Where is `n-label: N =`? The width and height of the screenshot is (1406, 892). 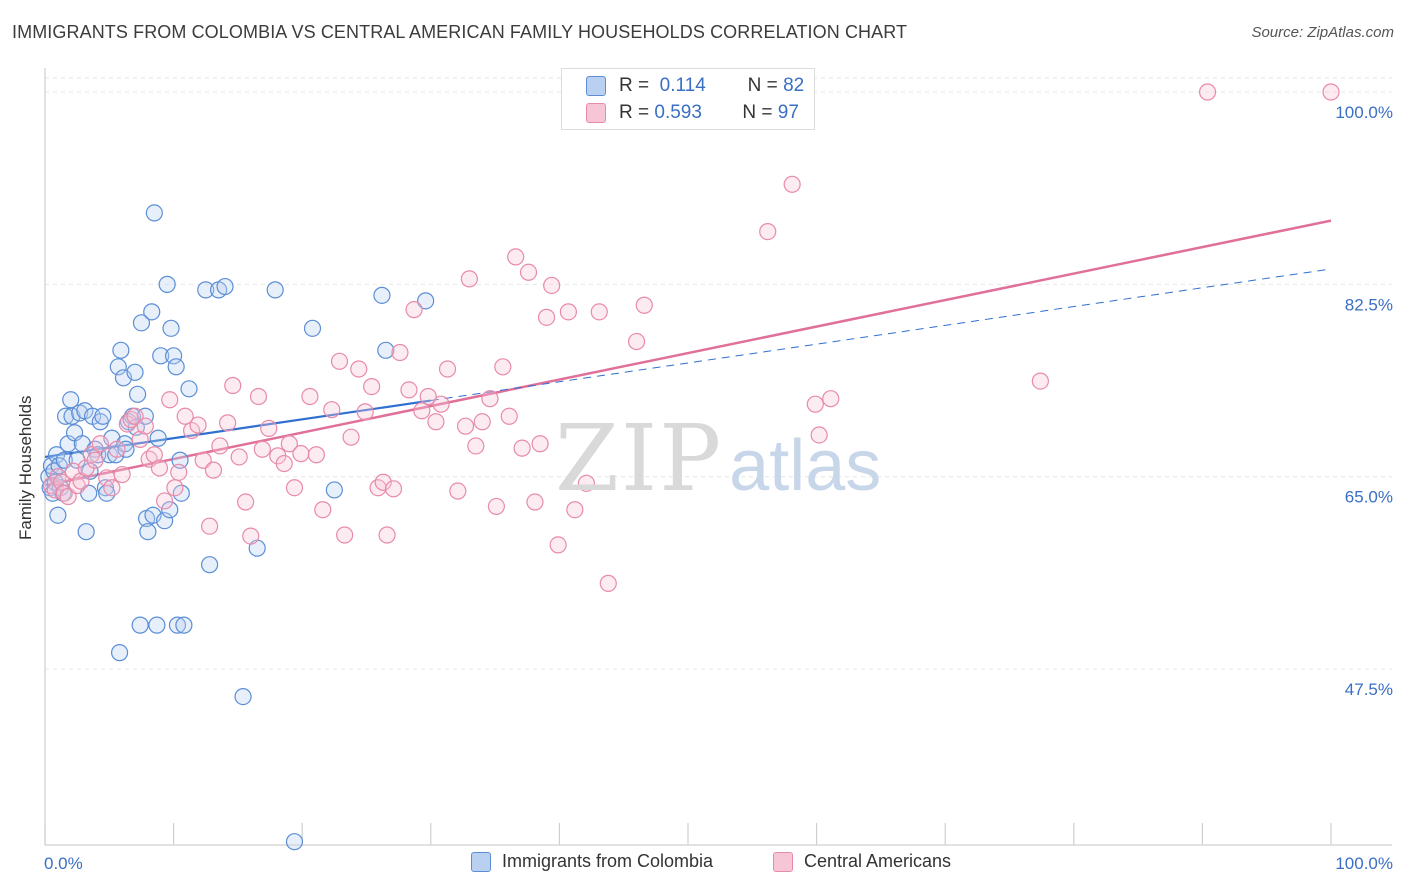
n-label: N = is located at coordinates (762, 85).